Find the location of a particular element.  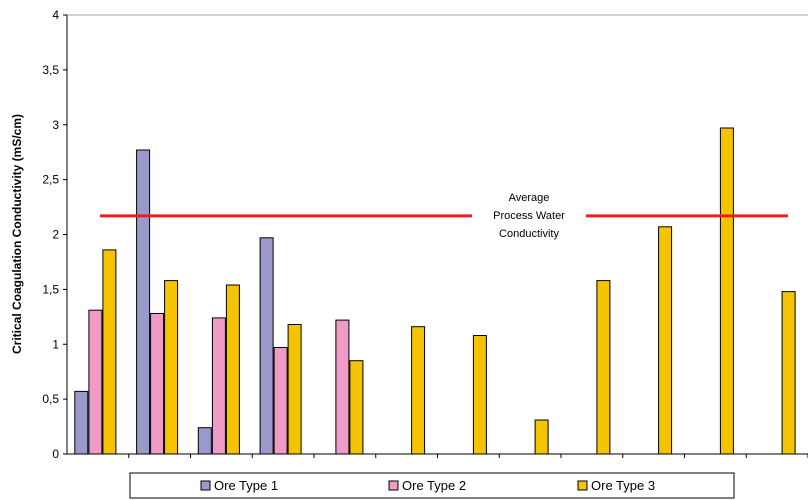

reference-line-label: Process Water is located at coordinates (529, 216).